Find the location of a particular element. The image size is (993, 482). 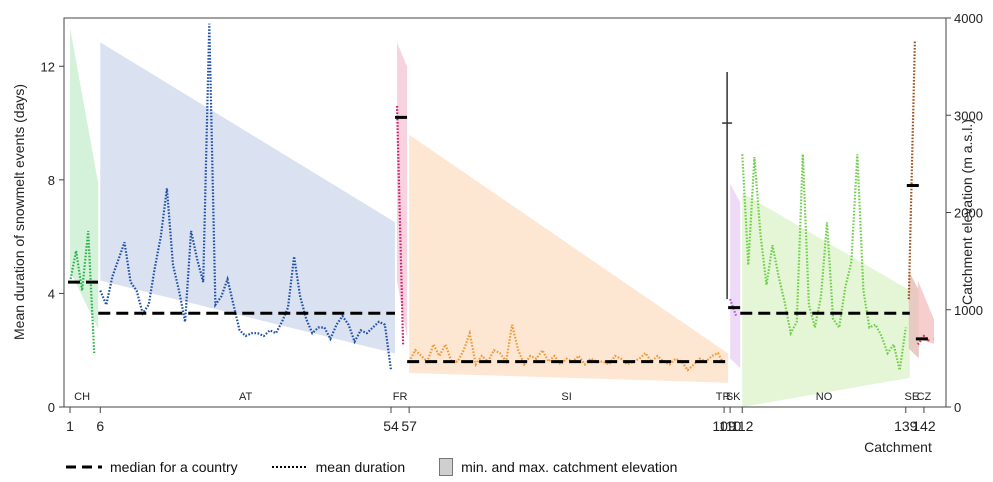

country-label-se: SE is located at coordinates (911, 397).